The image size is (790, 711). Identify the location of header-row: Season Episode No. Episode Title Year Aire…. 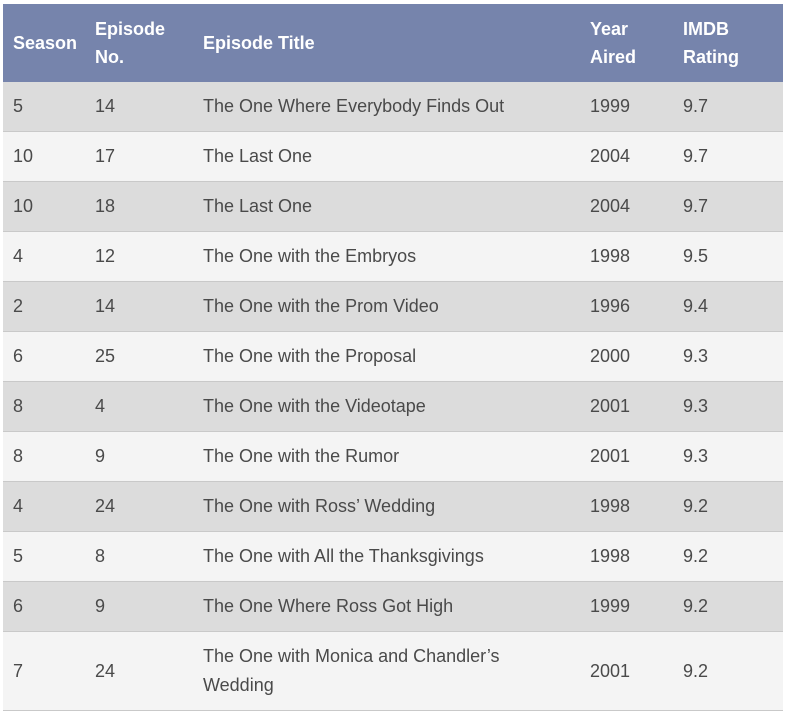
(393, 43).